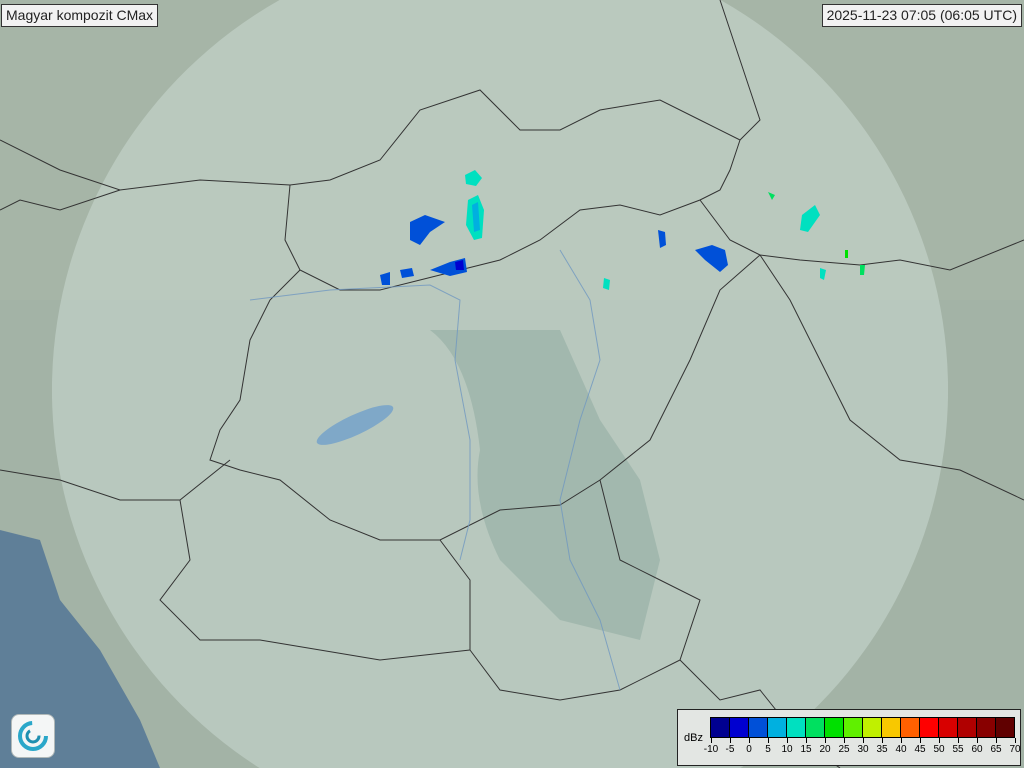  What do you see at coordinates (693, 738) in the screenshot?
I see `legend-unit: dBz` at bounding box center [693, 738].